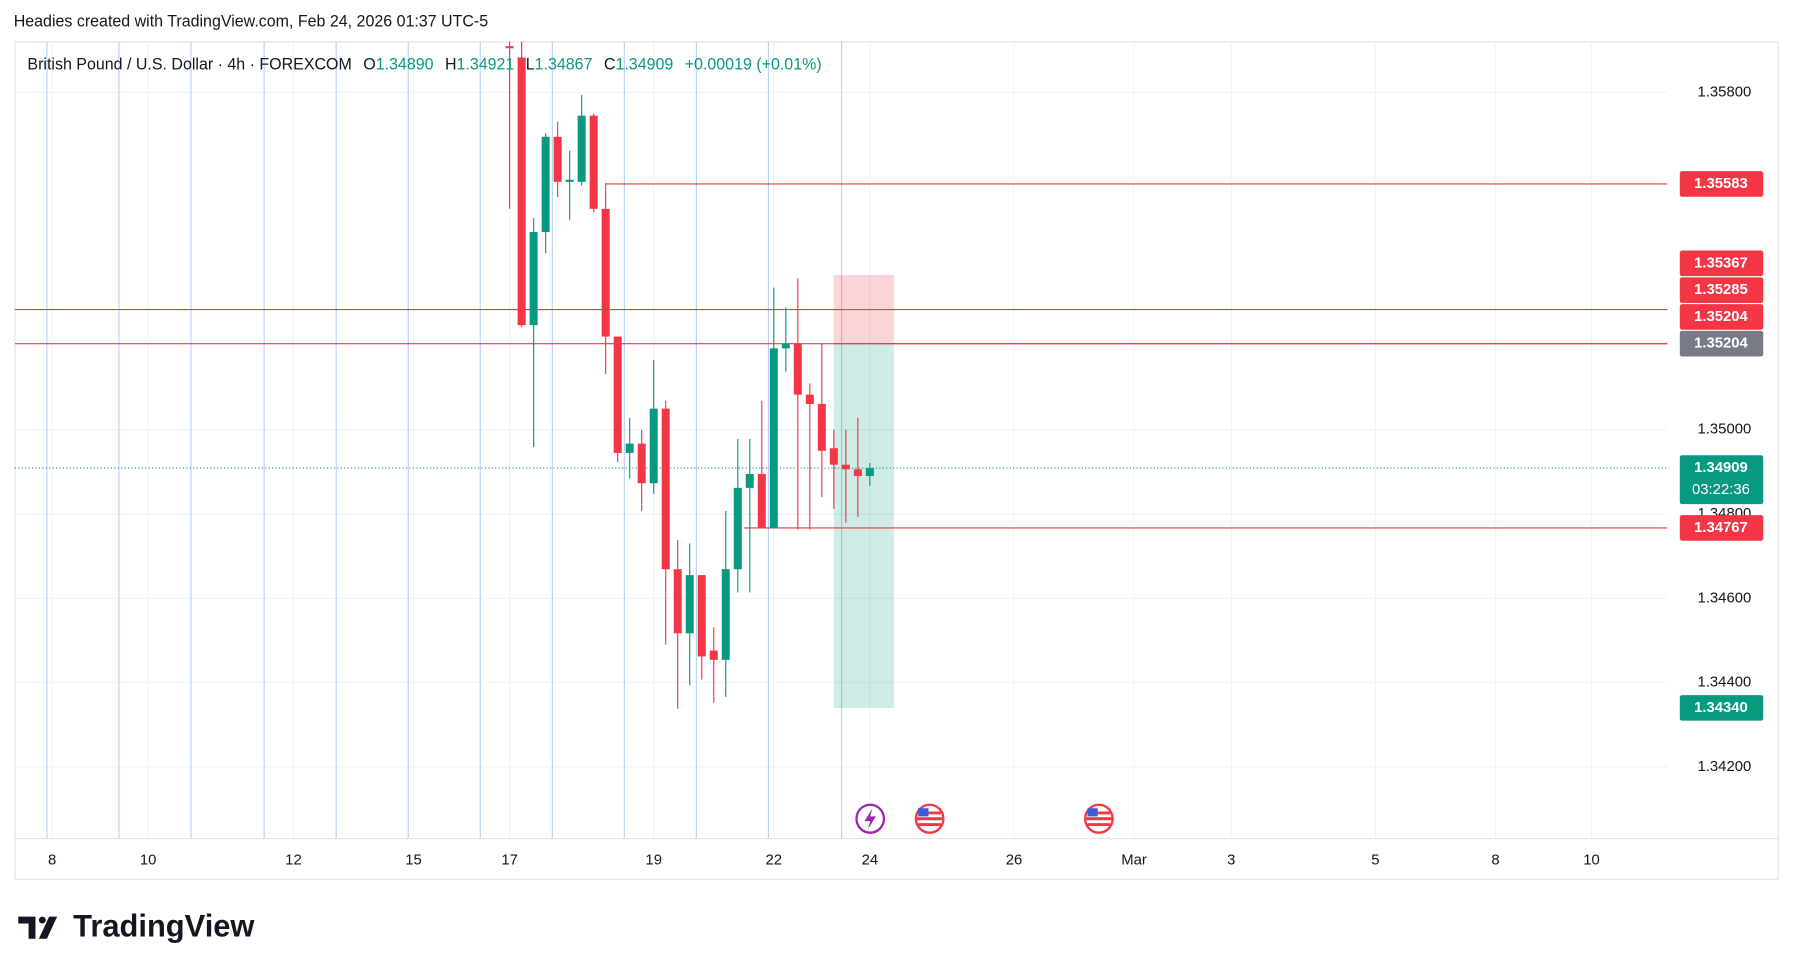 The image size is (1793, 955). Describe the element at coordinates (774, 860) in the screenshot. I see `x-tick-label: 22` at that location.